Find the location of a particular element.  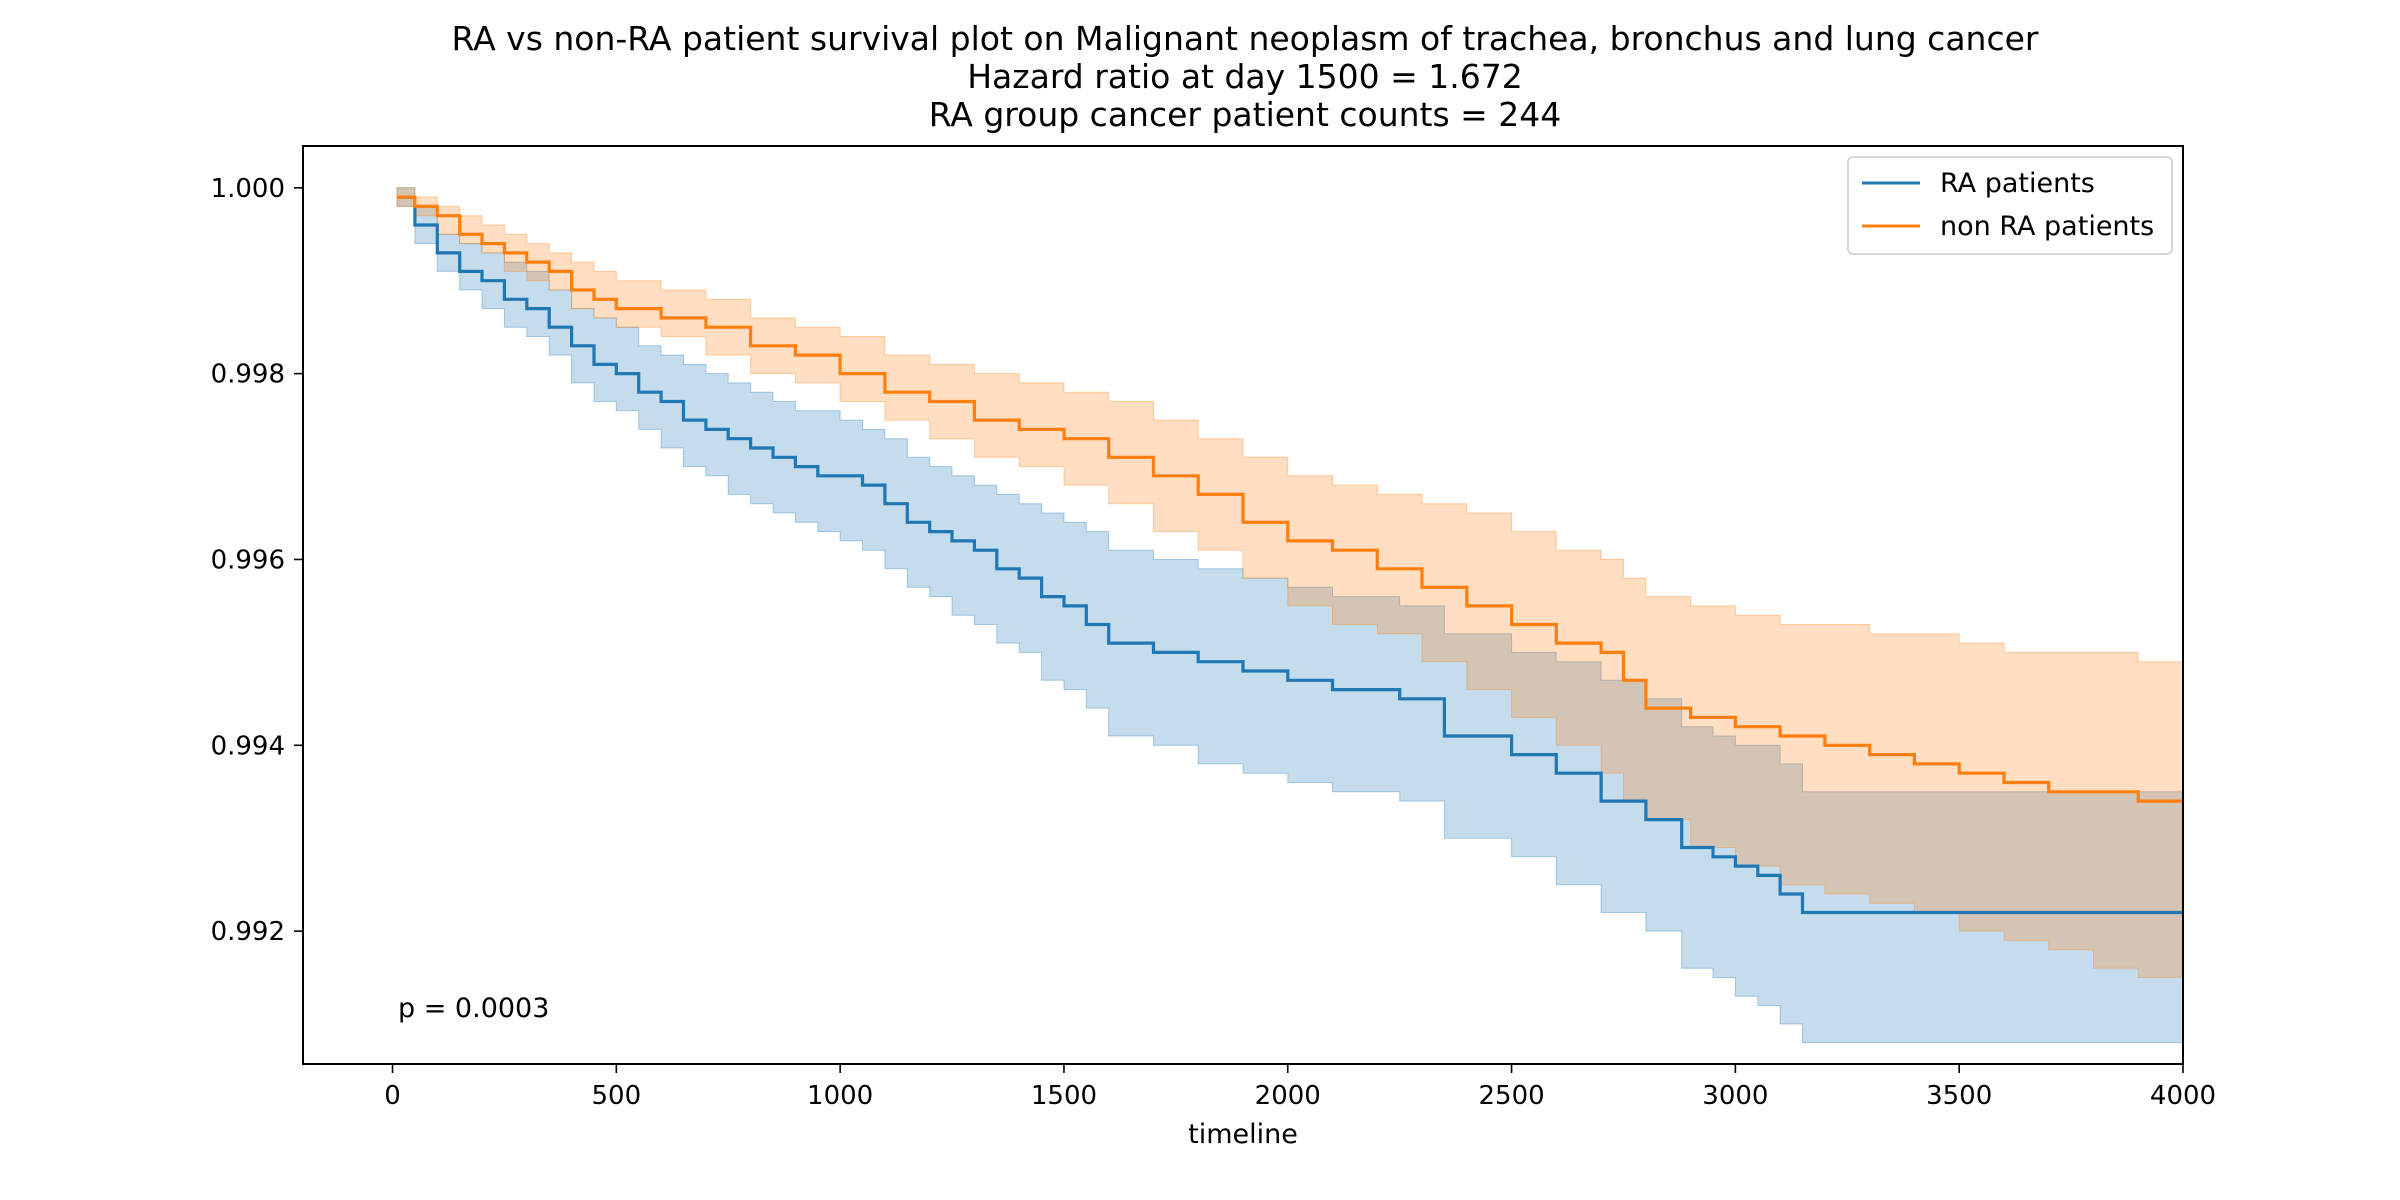

legend-label-ra: RA patients is located at coordinates (2017, 183).